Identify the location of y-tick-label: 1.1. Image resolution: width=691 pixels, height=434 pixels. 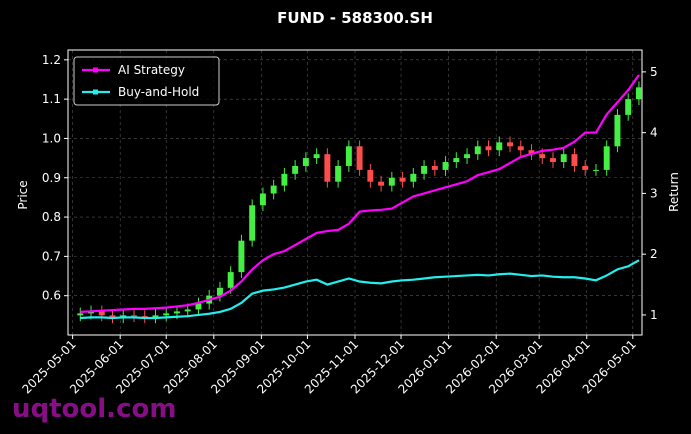
(51, 99).